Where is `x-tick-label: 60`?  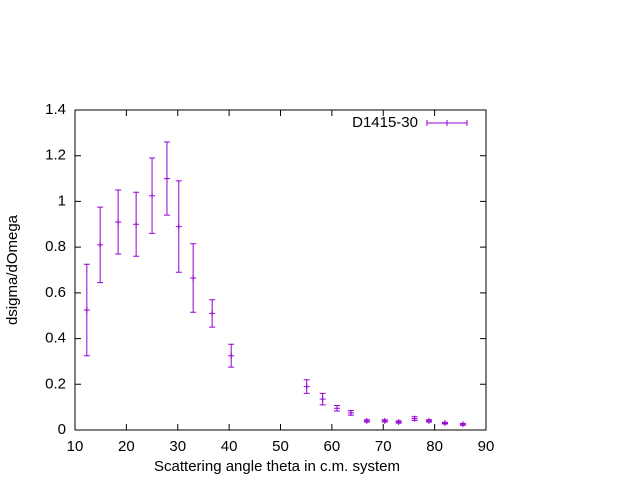 x-tick-label: 60 is located at coordinates (332, 446).